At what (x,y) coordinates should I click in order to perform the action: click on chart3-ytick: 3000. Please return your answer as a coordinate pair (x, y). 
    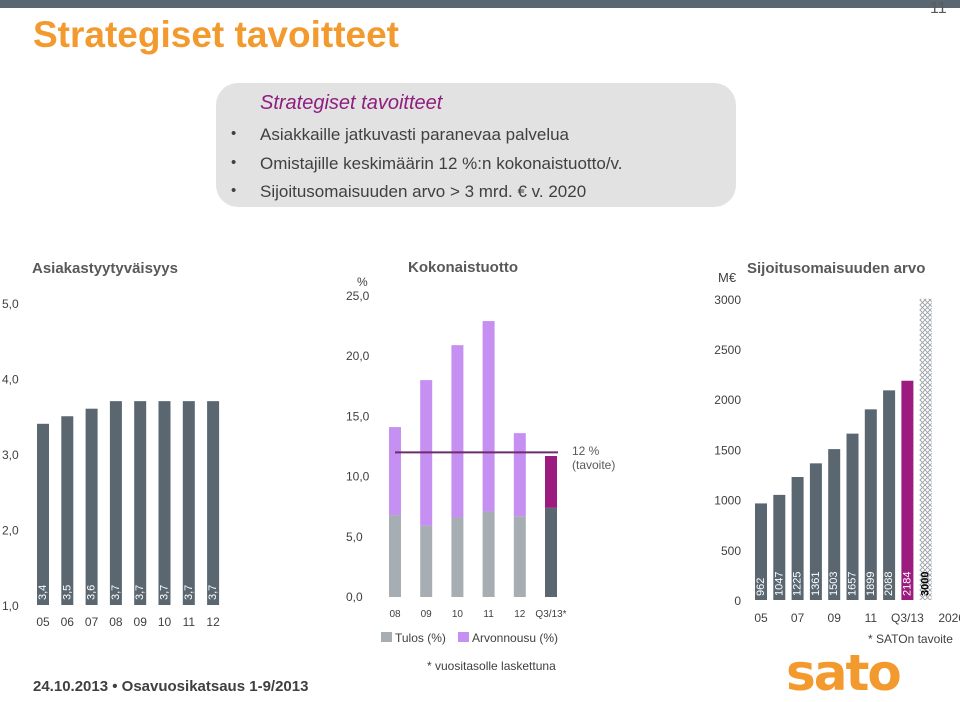
    Looking at the image, I should click on (727, 300).